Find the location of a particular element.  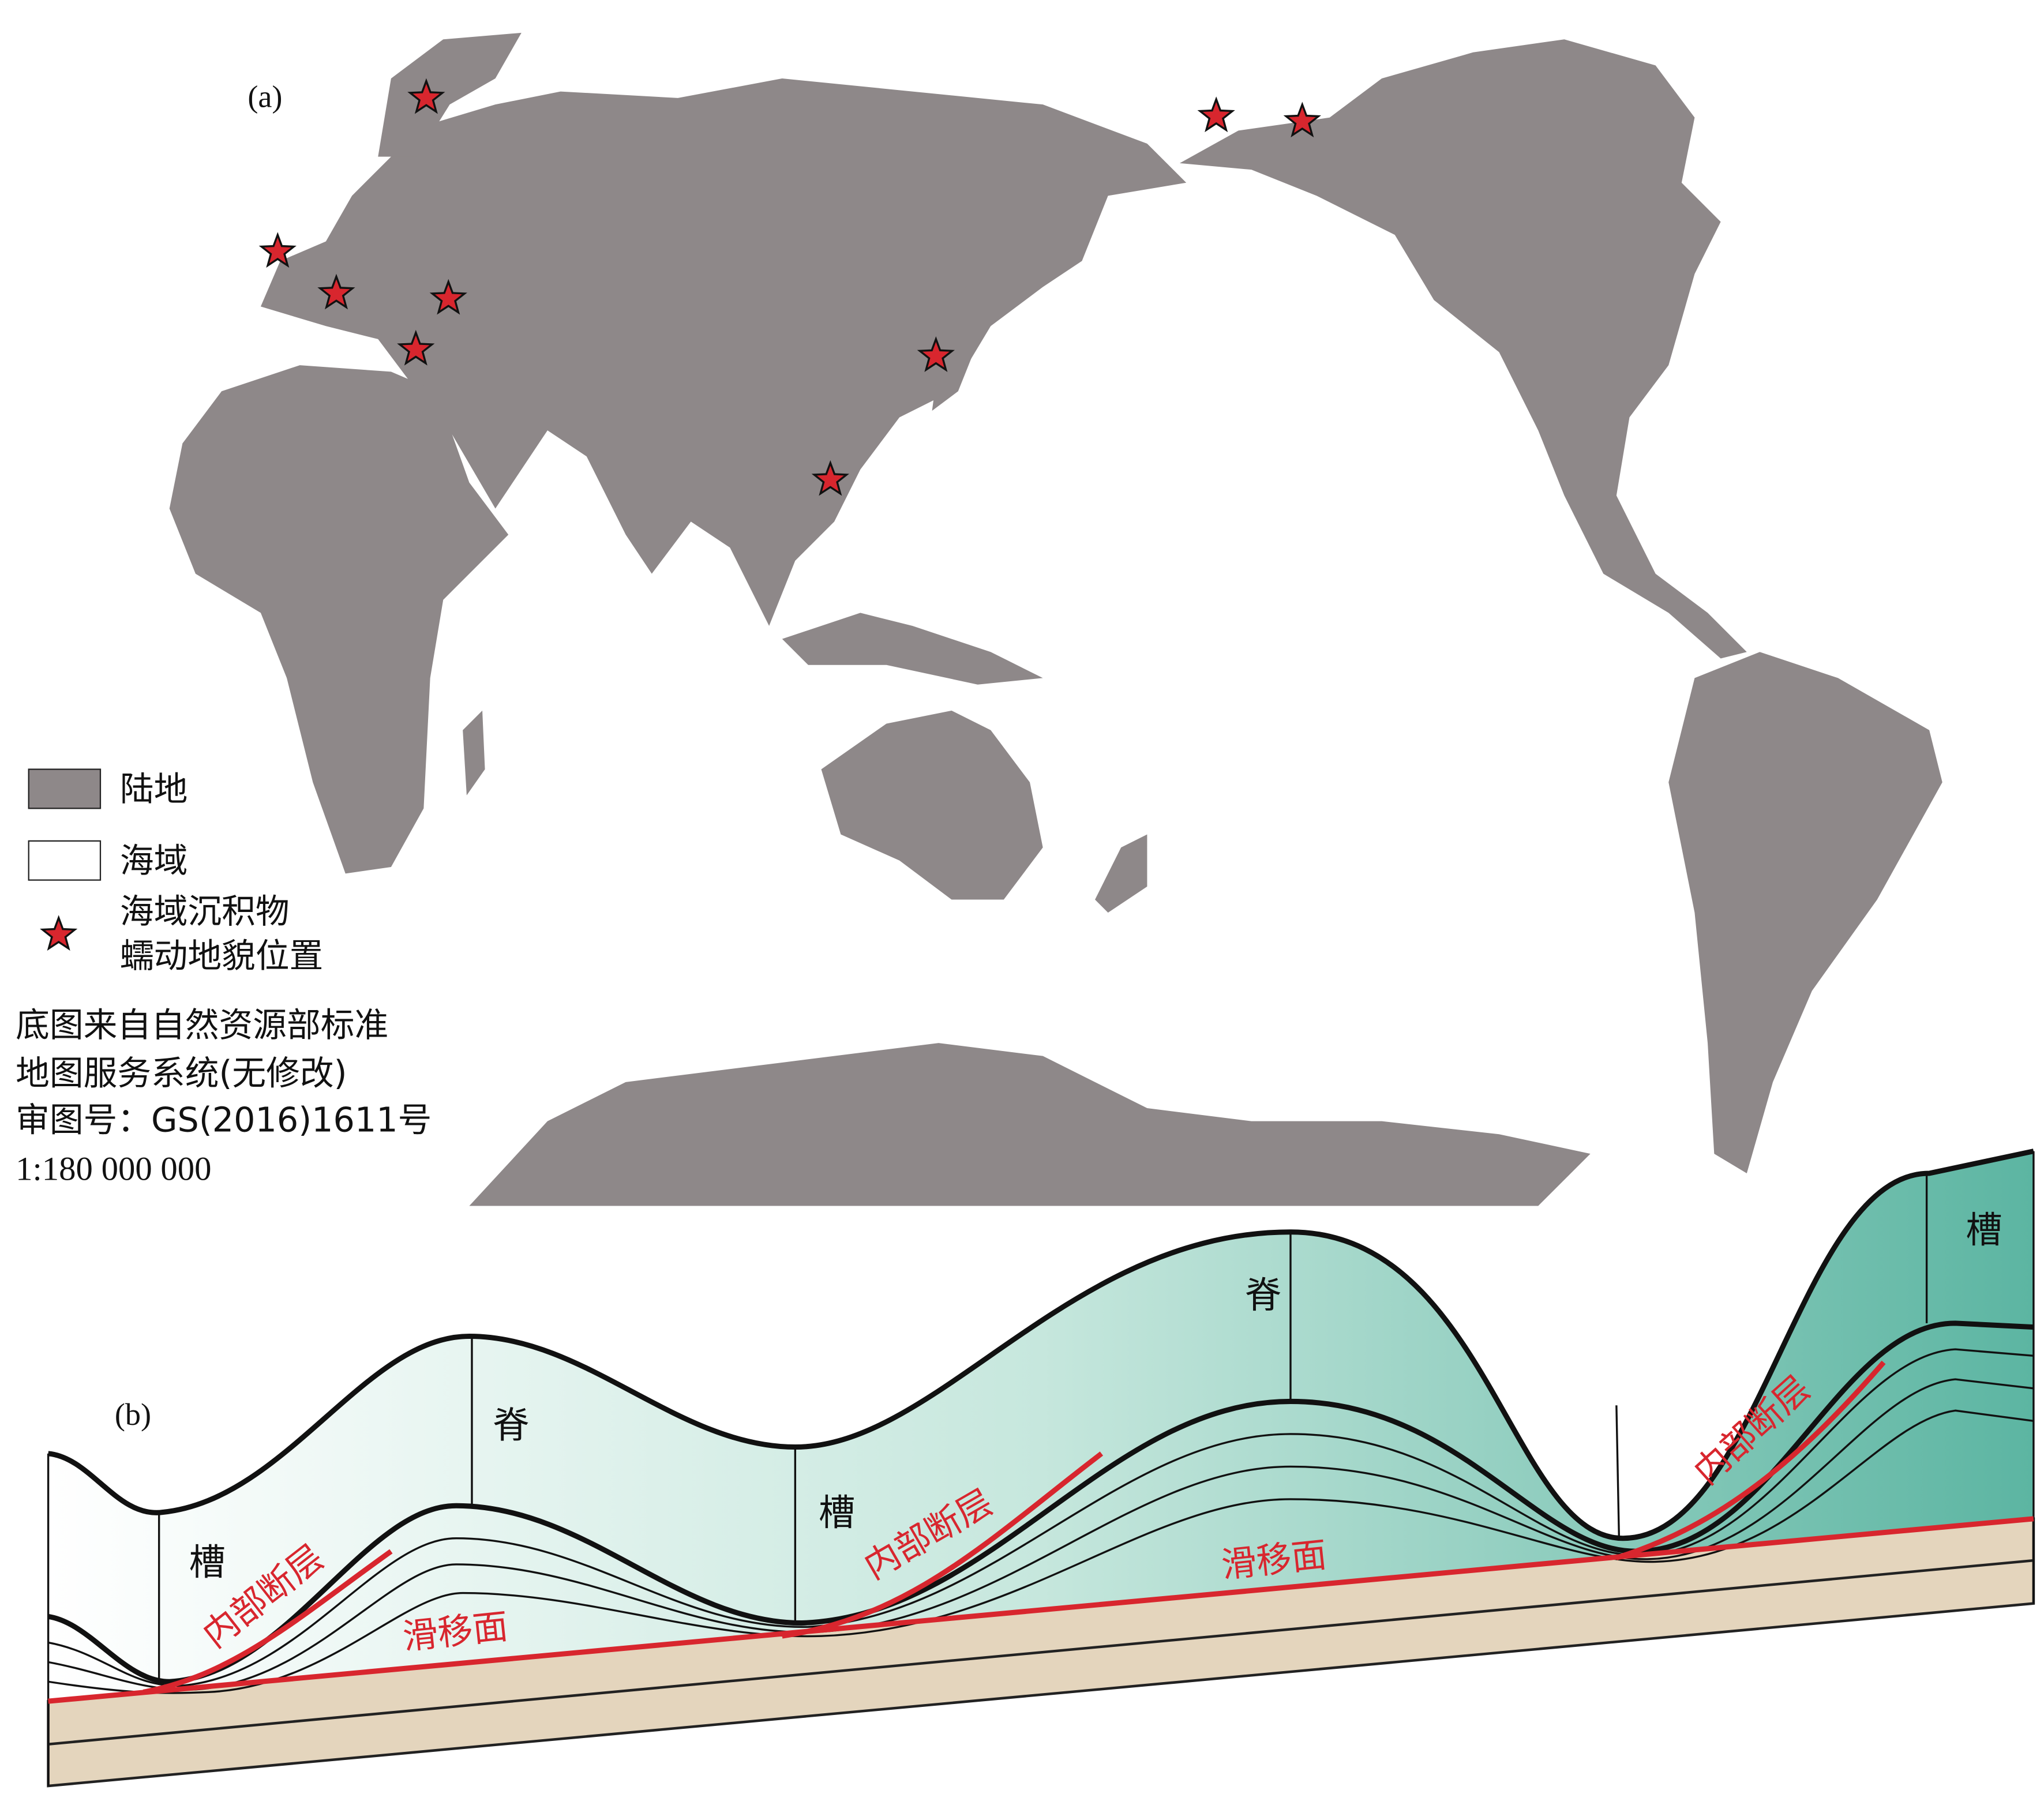

note: 审图号：GS(2016)1611号 is located at coordinates (224, 1120).